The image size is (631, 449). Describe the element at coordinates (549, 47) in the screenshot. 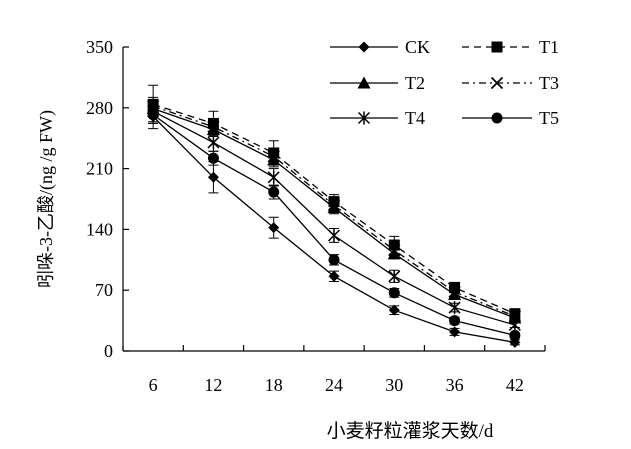

I see `legend-label: T1` at that location.